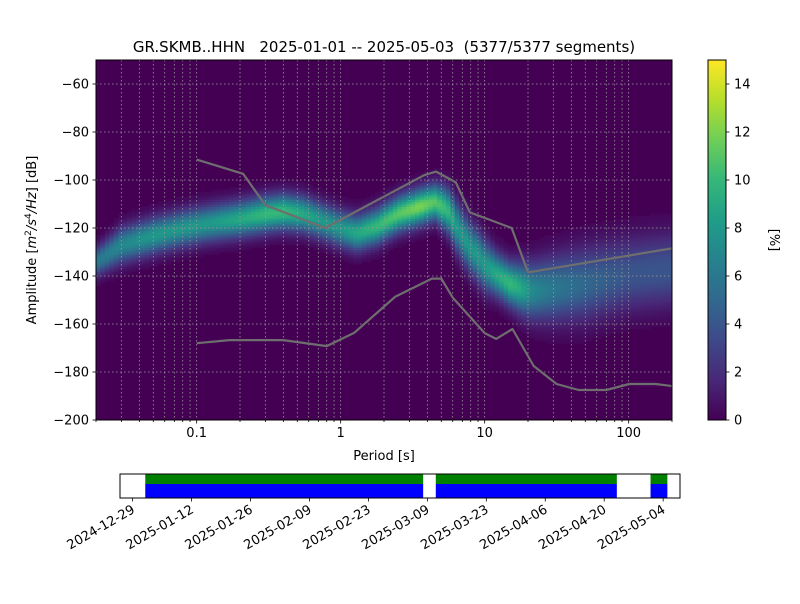 This screenshot has width=800, height=604. Describe the element at coordinates (32, 286) in the screenshot. I see `y-axis-label-part: Amplitude [` at that location.